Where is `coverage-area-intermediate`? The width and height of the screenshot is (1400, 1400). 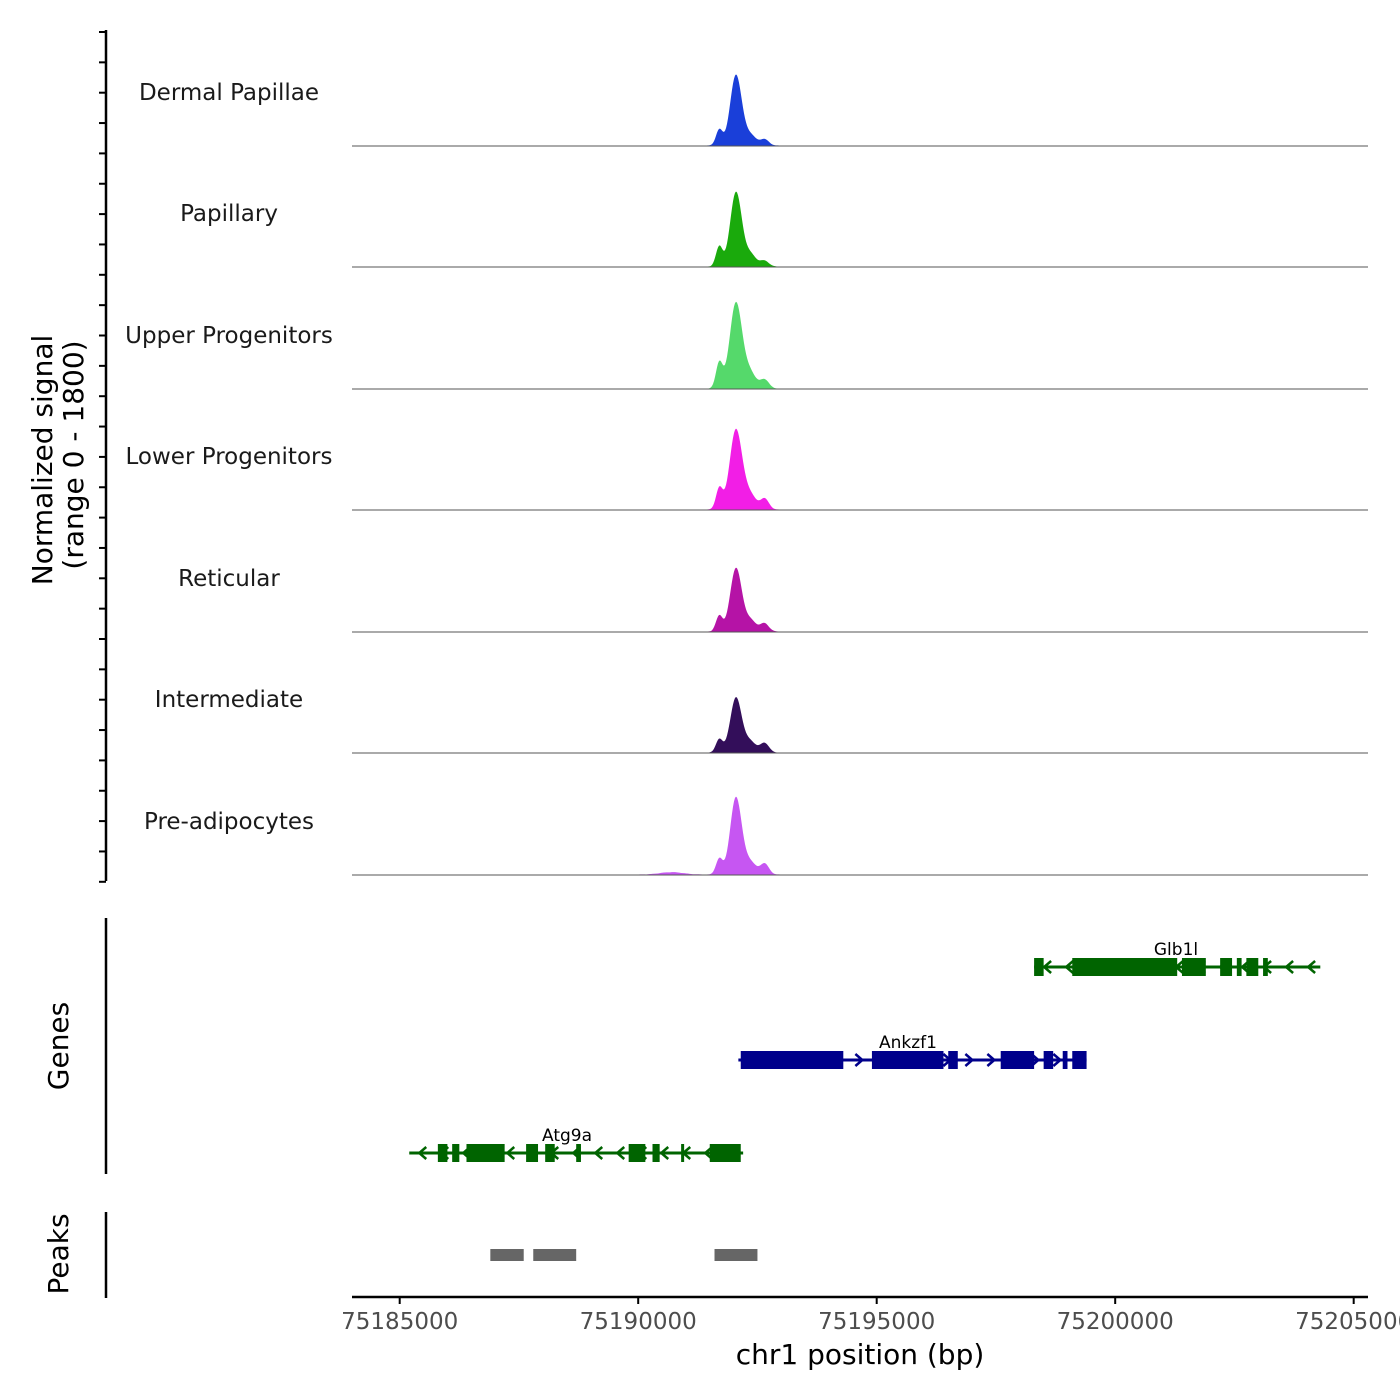 coverage-area-intermediate is located at coordinates (860, 725).